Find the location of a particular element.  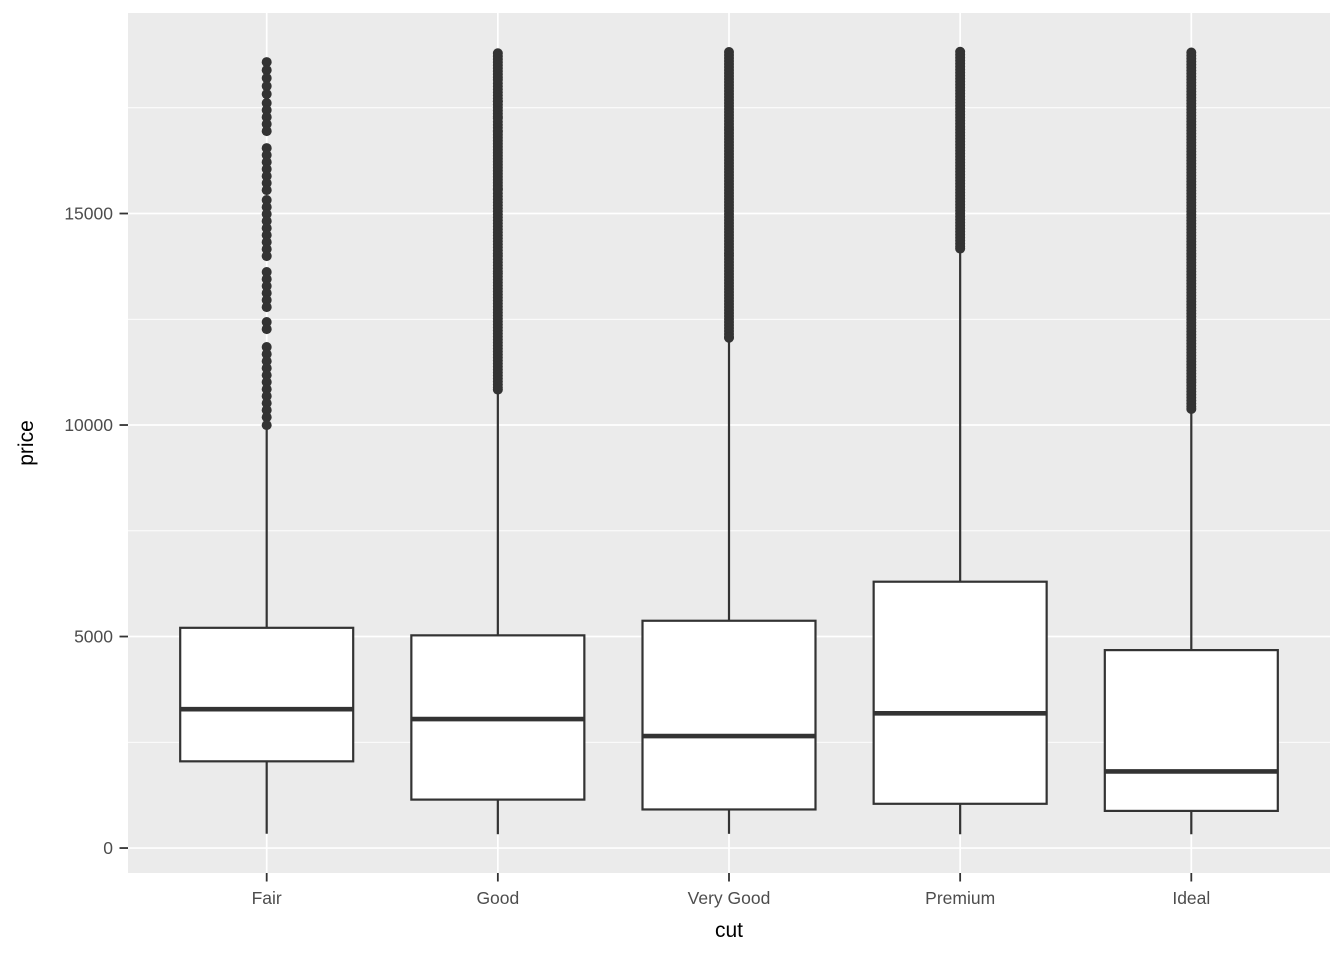

outlier-dot-ideal is located at coordinates (1191, 408).